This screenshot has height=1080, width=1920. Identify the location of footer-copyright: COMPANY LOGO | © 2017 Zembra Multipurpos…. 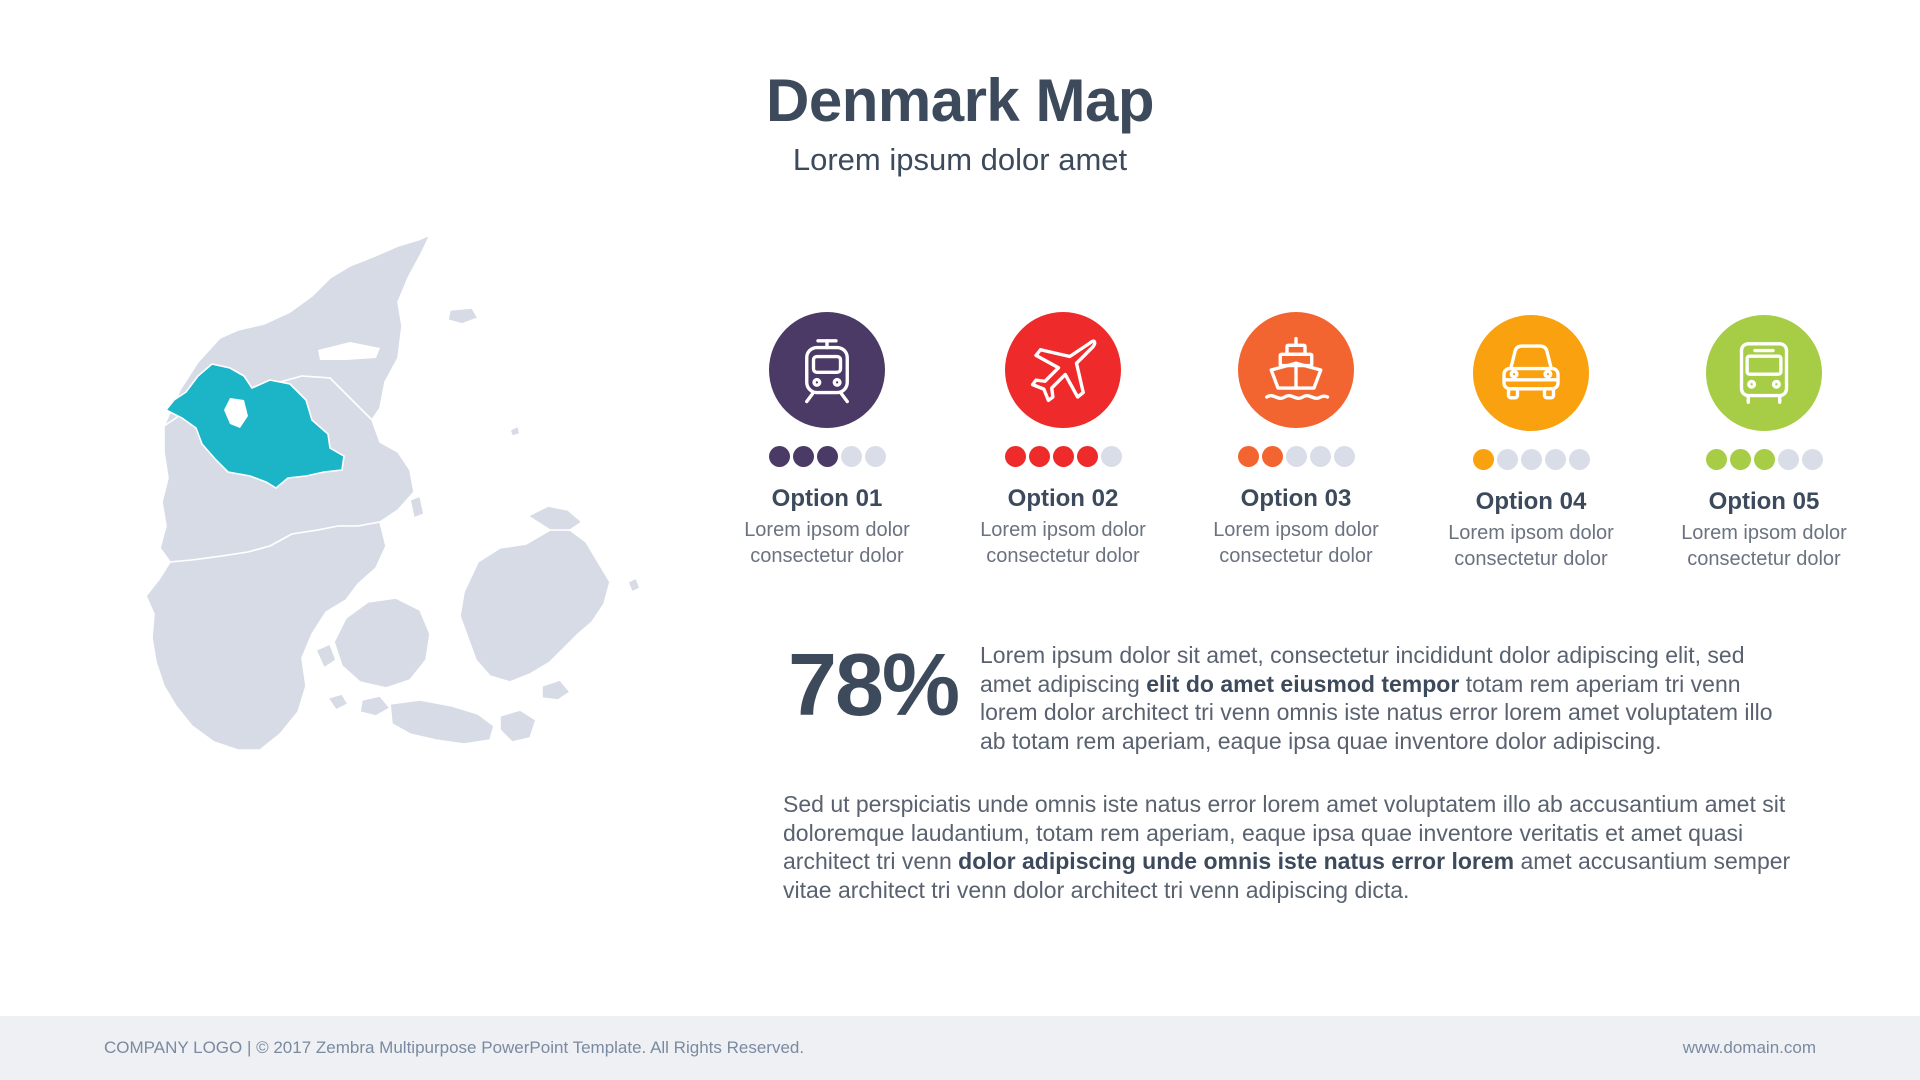
(454, 1047).